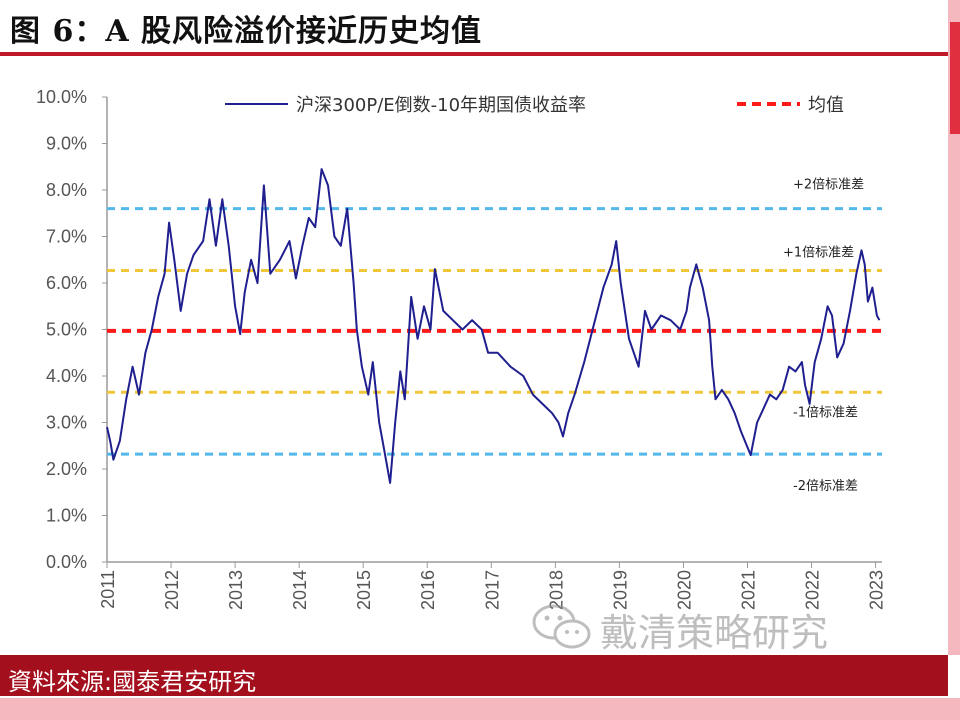 The height and width of the screenshot is (720, 960). I want to click on x-tick-label: 2017, so click(492, 590).